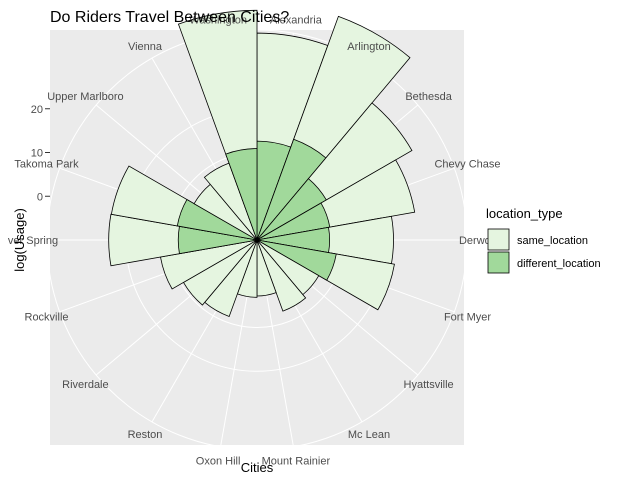  I want to click on radial-tick-labels: 0 10 20, so click(40, 153).